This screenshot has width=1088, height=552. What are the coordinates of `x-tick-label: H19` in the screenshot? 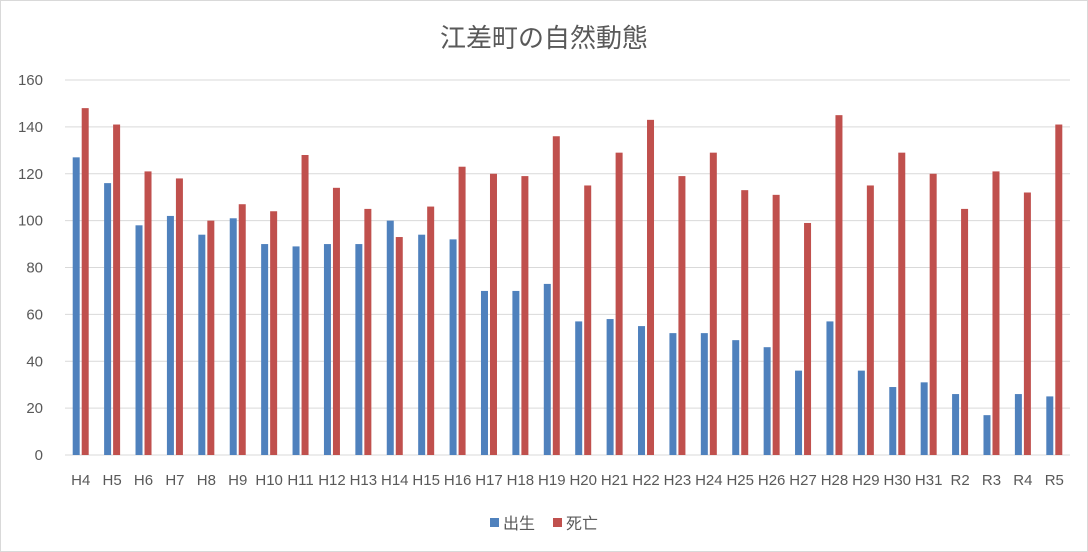 It's located at (552, 480).